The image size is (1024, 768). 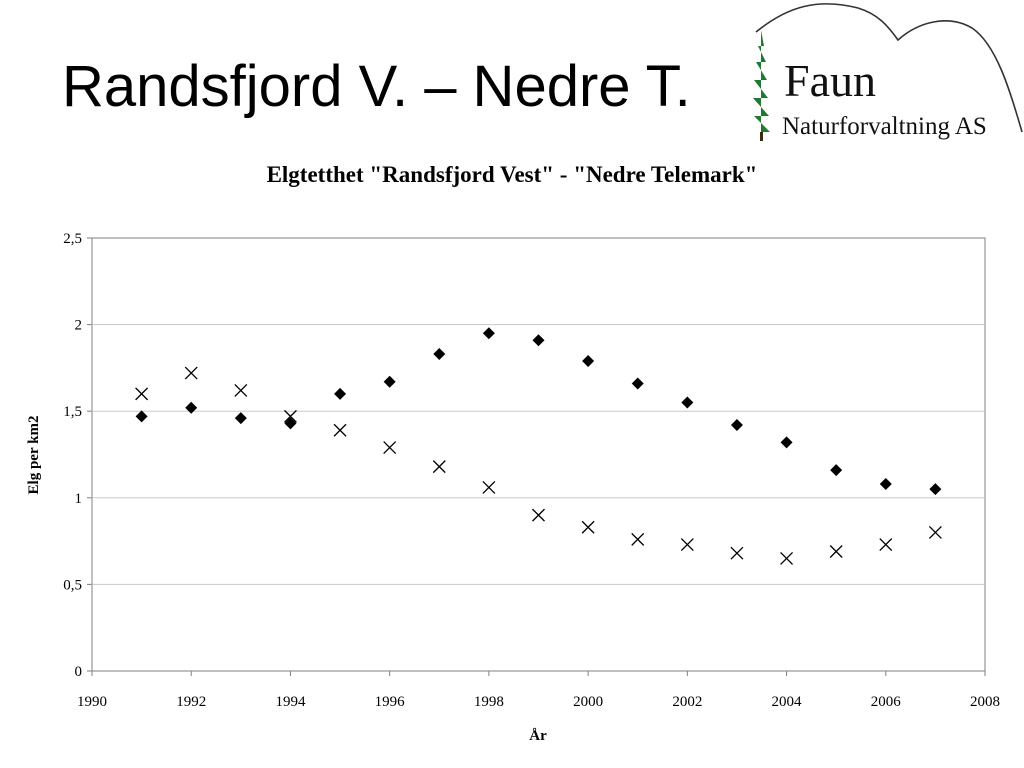 I want to click on x-tick-label: 1990, so click(x=92, y=702).